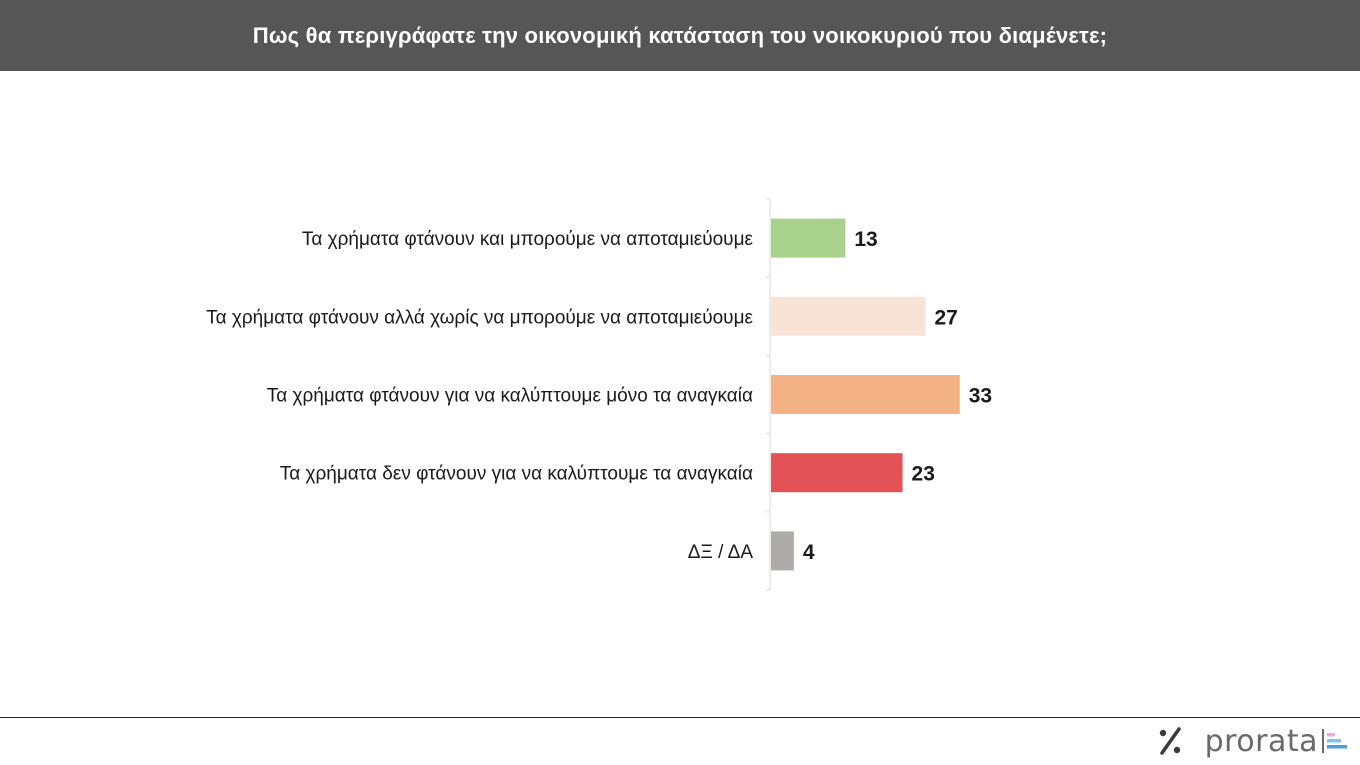 The image size is (1360, 765). I want to click on percent-icon, so click(1170, 741).